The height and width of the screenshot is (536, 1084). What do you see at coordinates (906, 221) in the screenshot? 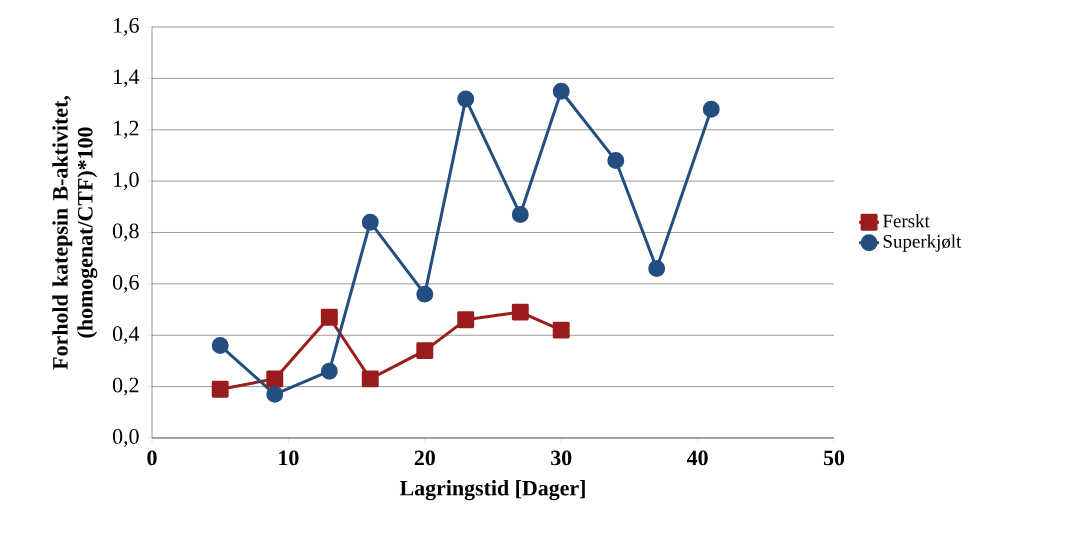
I see `legend-label: Ferskt` at bounding box center [906, 221].